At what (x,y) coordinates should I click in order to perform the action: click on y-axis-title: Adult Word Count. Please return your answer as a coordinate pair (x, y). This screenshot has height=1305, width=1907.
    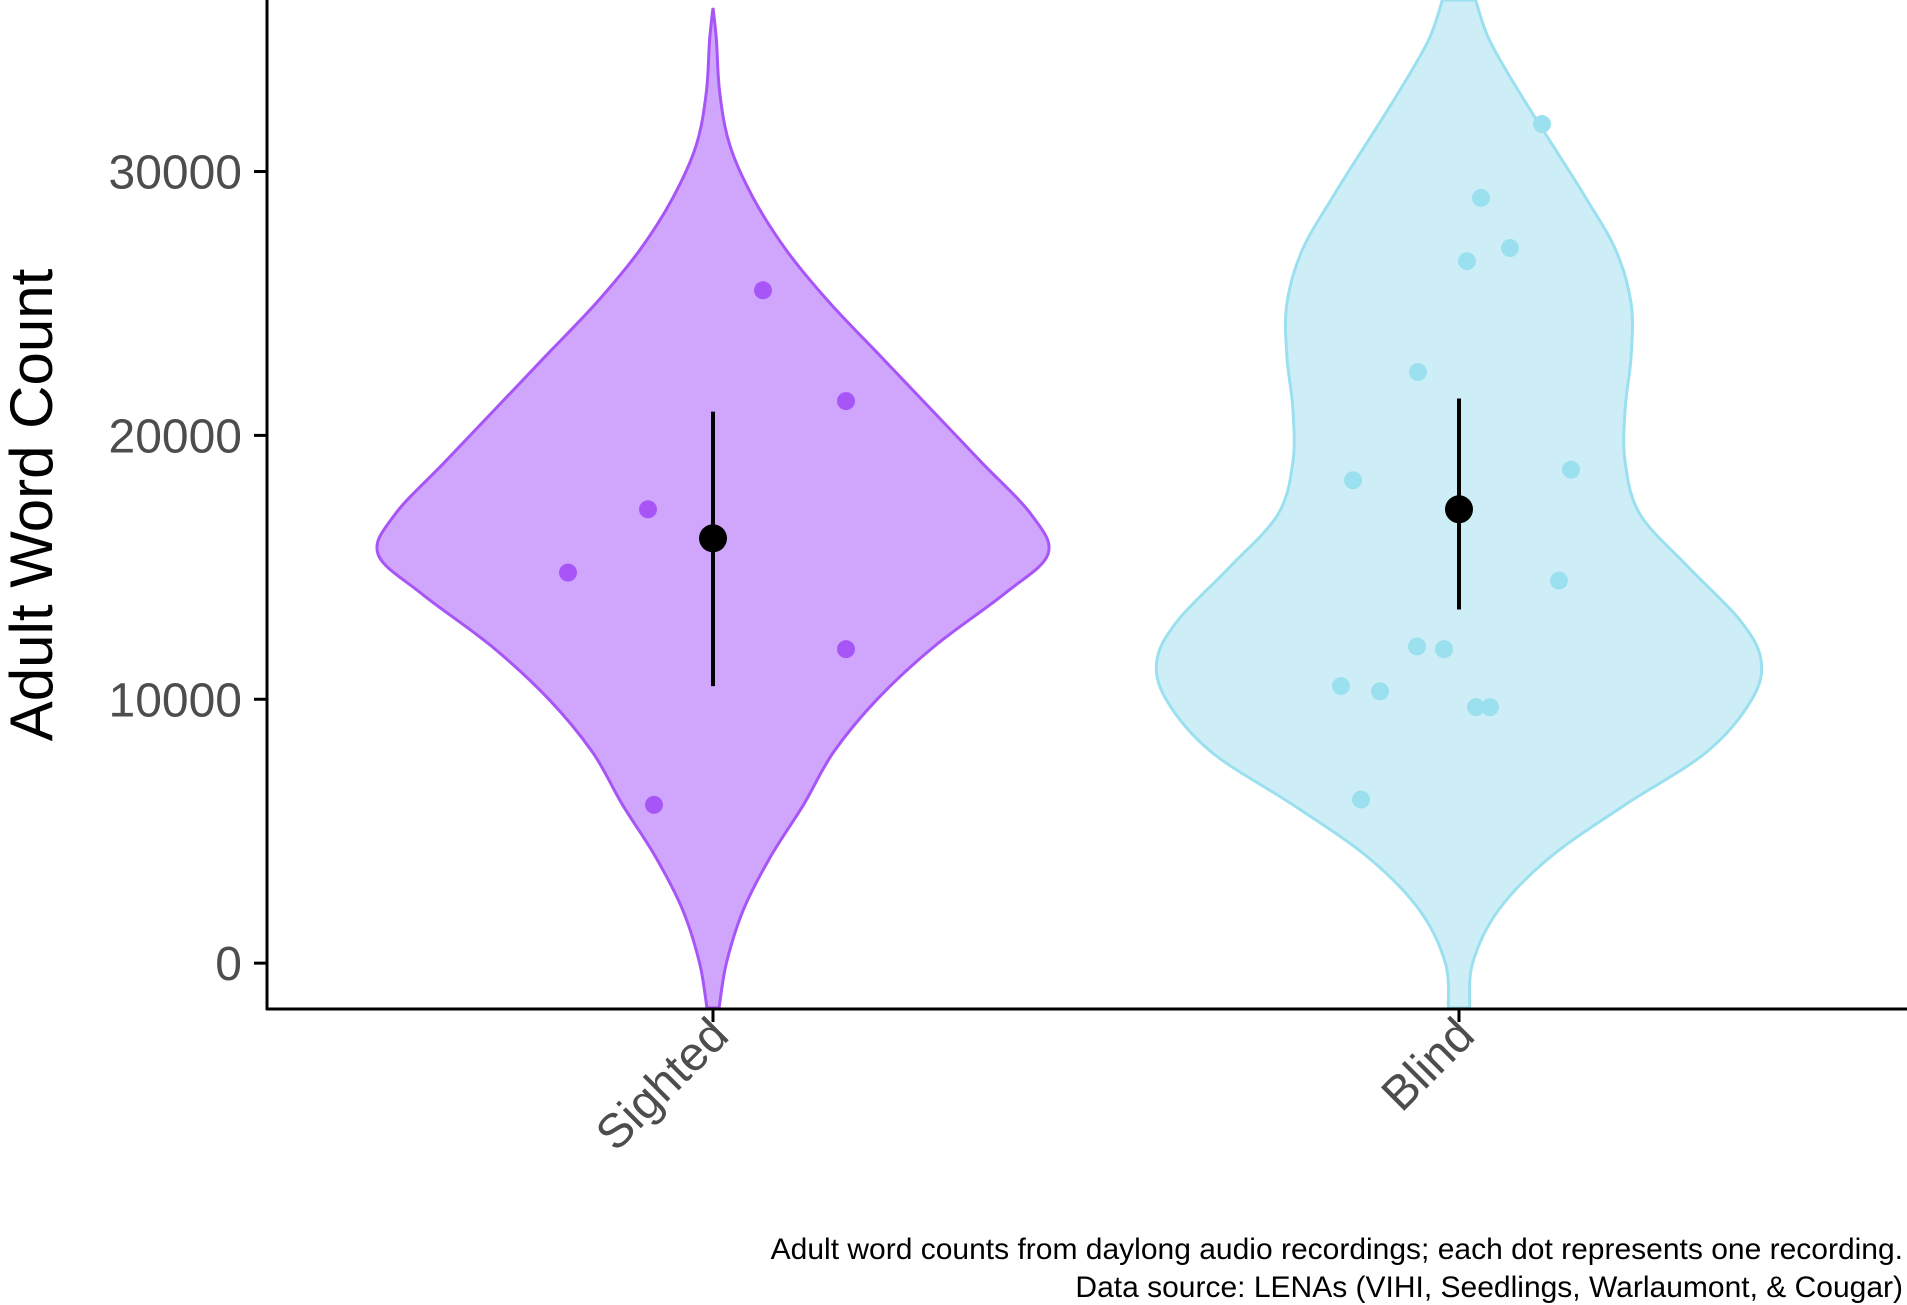
    Looking at the image, I should click on (32, 504).